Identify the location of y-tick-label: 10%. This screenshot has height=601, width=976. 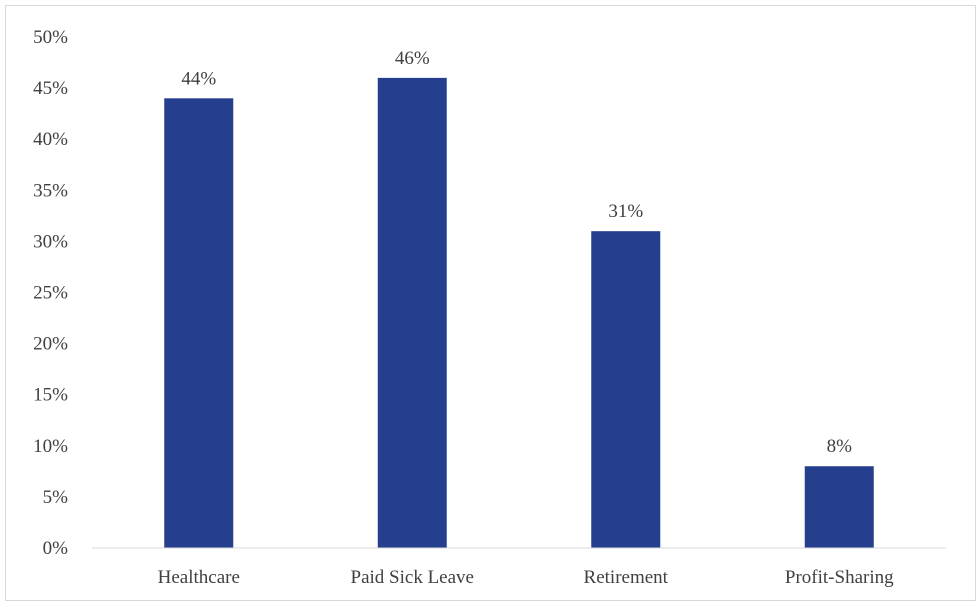
(50, 446).